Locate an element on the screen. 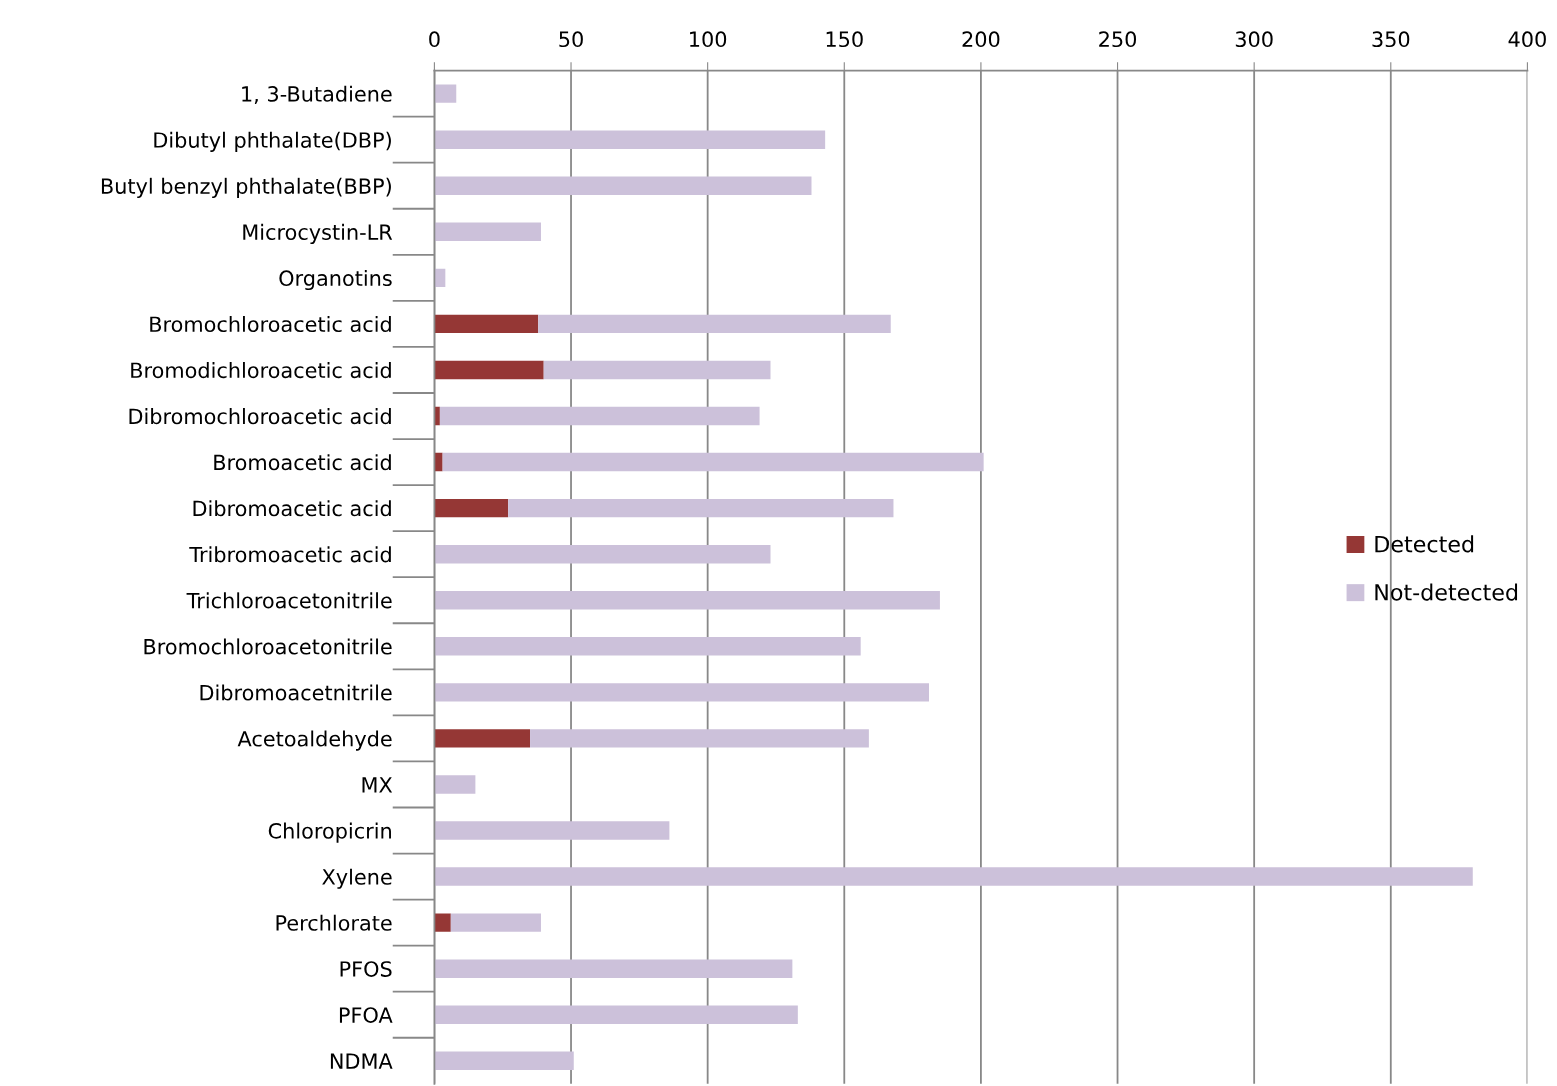 The height and width of the screenshot is (1086, 1557). y-tick-label: Bromoacetic acid is located at coordinates (302, 462).